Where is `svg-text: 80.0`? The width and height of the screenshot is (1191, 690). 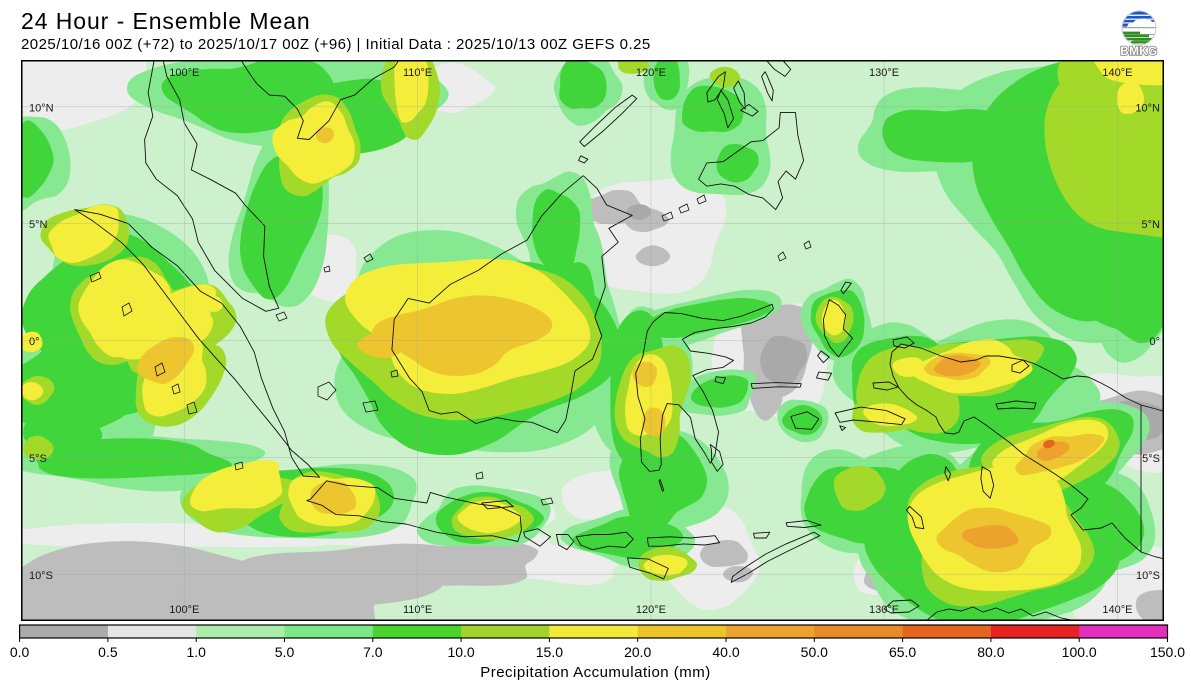 svg-text: 80.0 is located at coordinates (990, 652).